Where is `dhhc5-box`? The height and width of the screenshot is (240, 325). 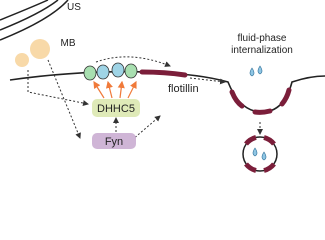
dhhc5-box is located at coordinates (116, 108).